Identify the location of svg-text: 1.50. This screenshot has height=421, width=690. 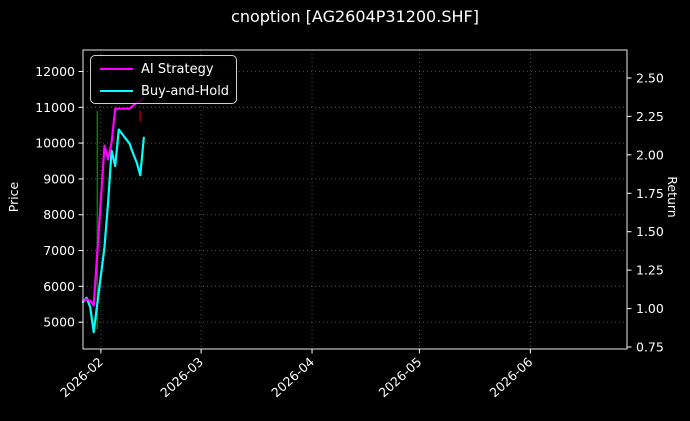
(650, 231).